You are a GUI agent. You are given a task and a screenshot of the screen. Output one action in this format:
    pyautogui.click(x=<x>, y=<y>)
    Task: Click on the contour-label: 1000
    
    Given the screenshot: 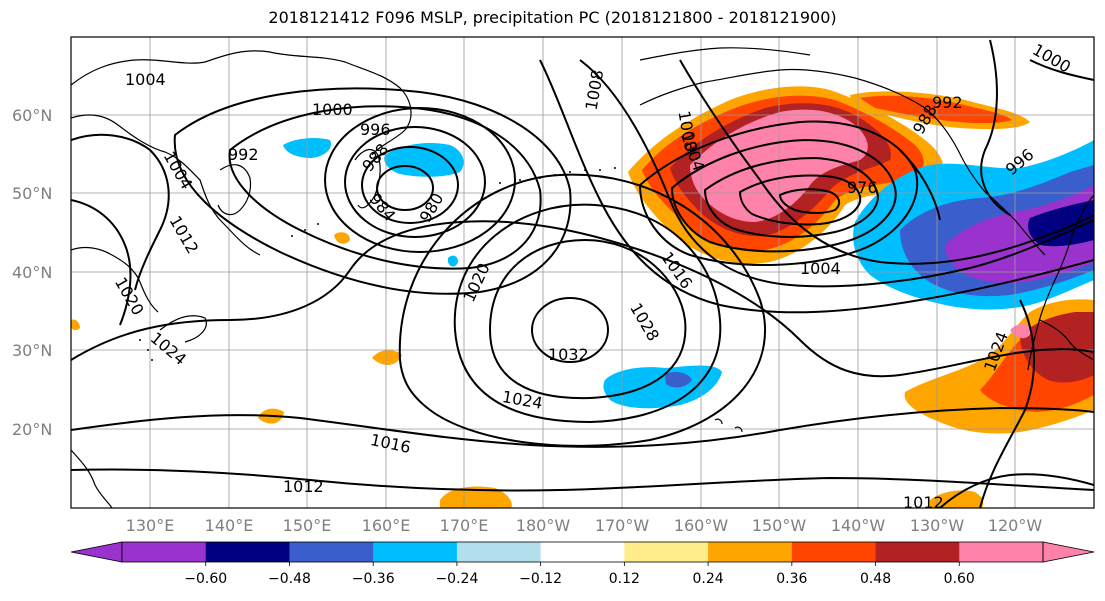 What is the action you would take?
    pyautogui.click(x=332, y=109)
    